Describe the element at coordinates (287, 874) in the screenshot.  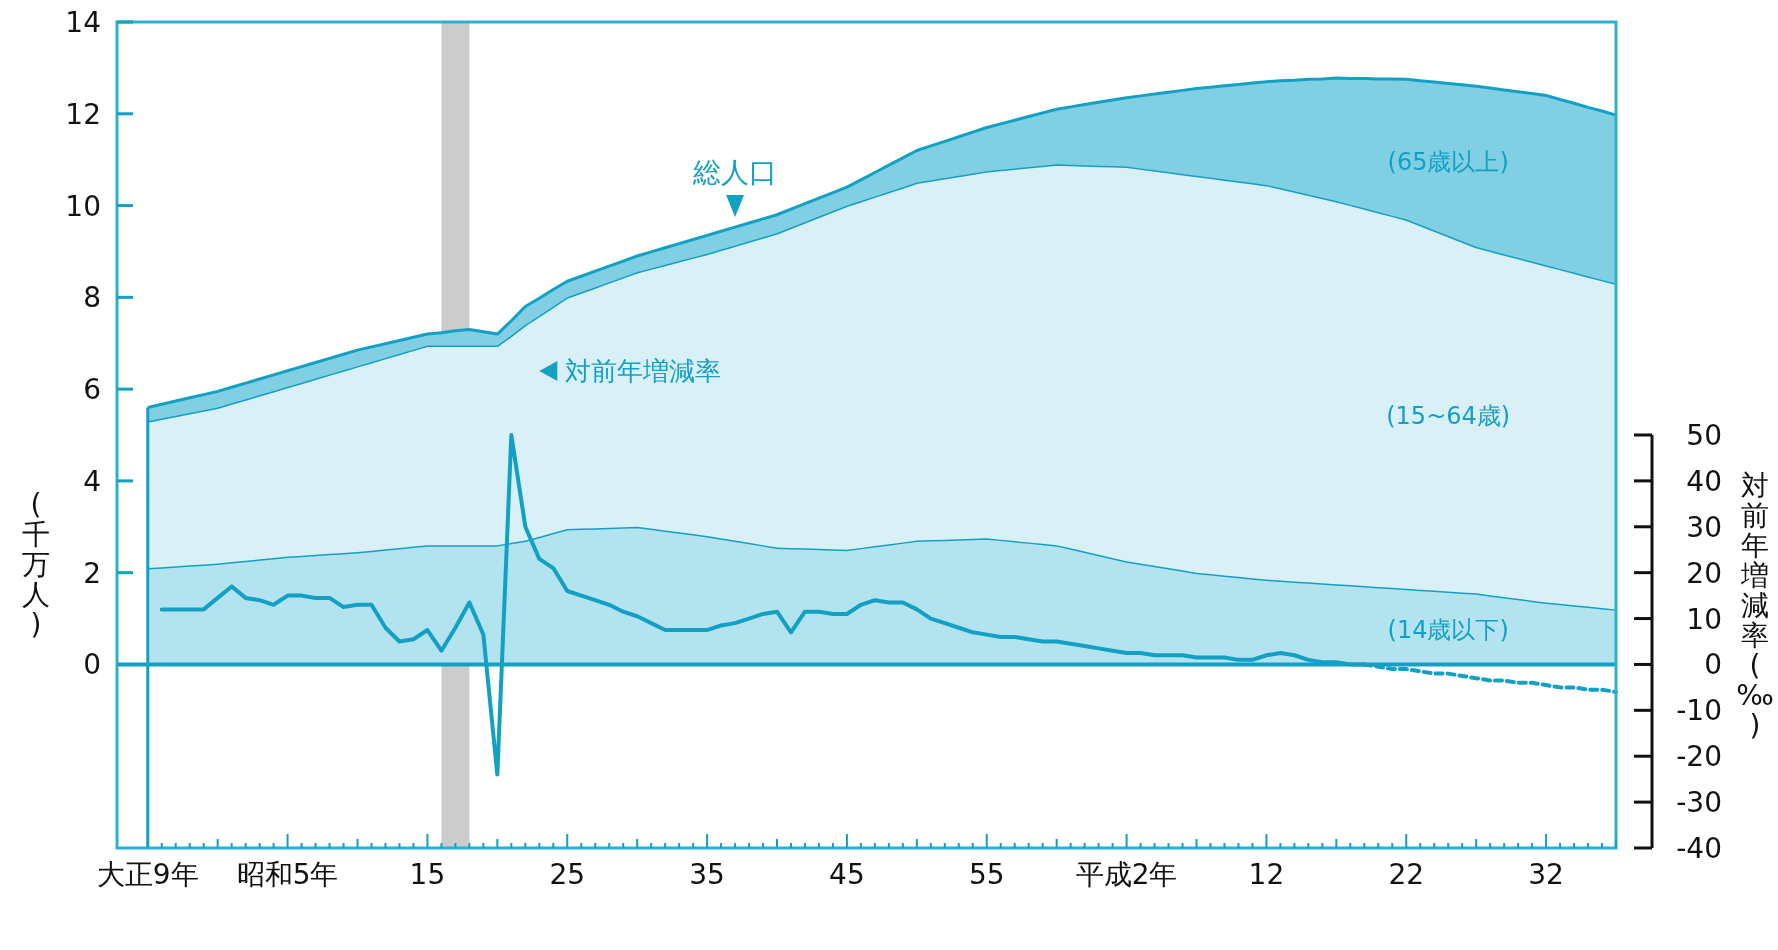
I see `x-tick-label: 昭和5年` at that location.